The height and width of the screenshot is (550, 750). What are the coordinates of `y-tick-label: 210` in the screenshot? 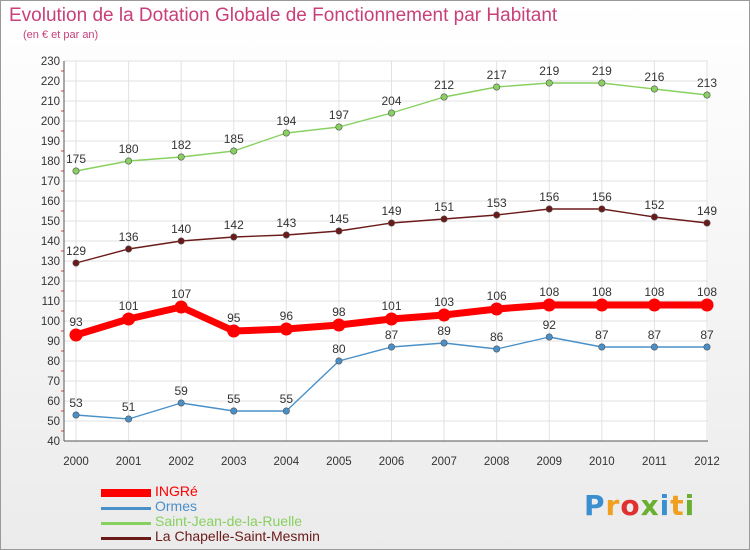 It's located at (50, 102).